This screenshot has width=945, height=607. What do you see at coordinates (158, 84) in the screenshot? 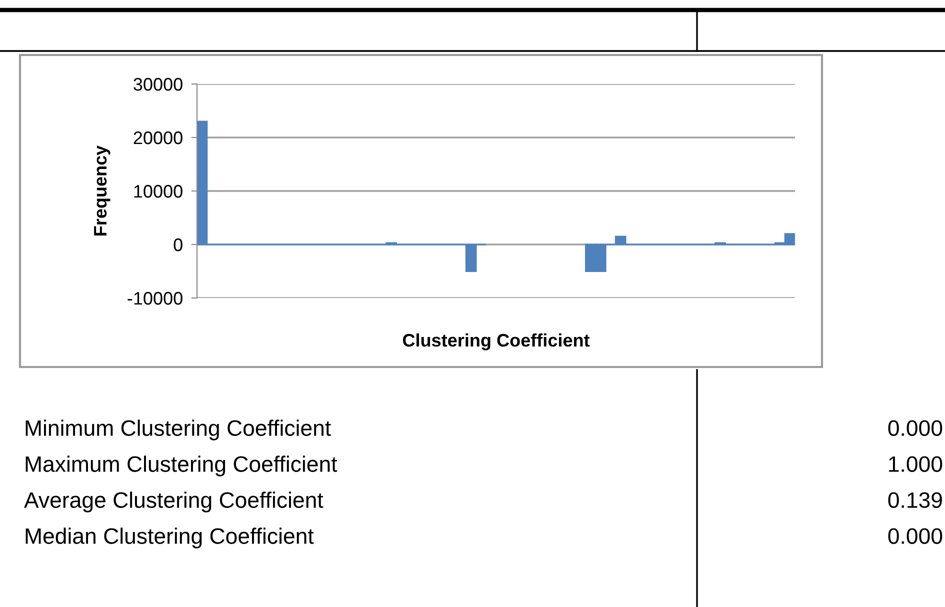
I see `y-tick-label: 30000` at bounding box center [158, 84].